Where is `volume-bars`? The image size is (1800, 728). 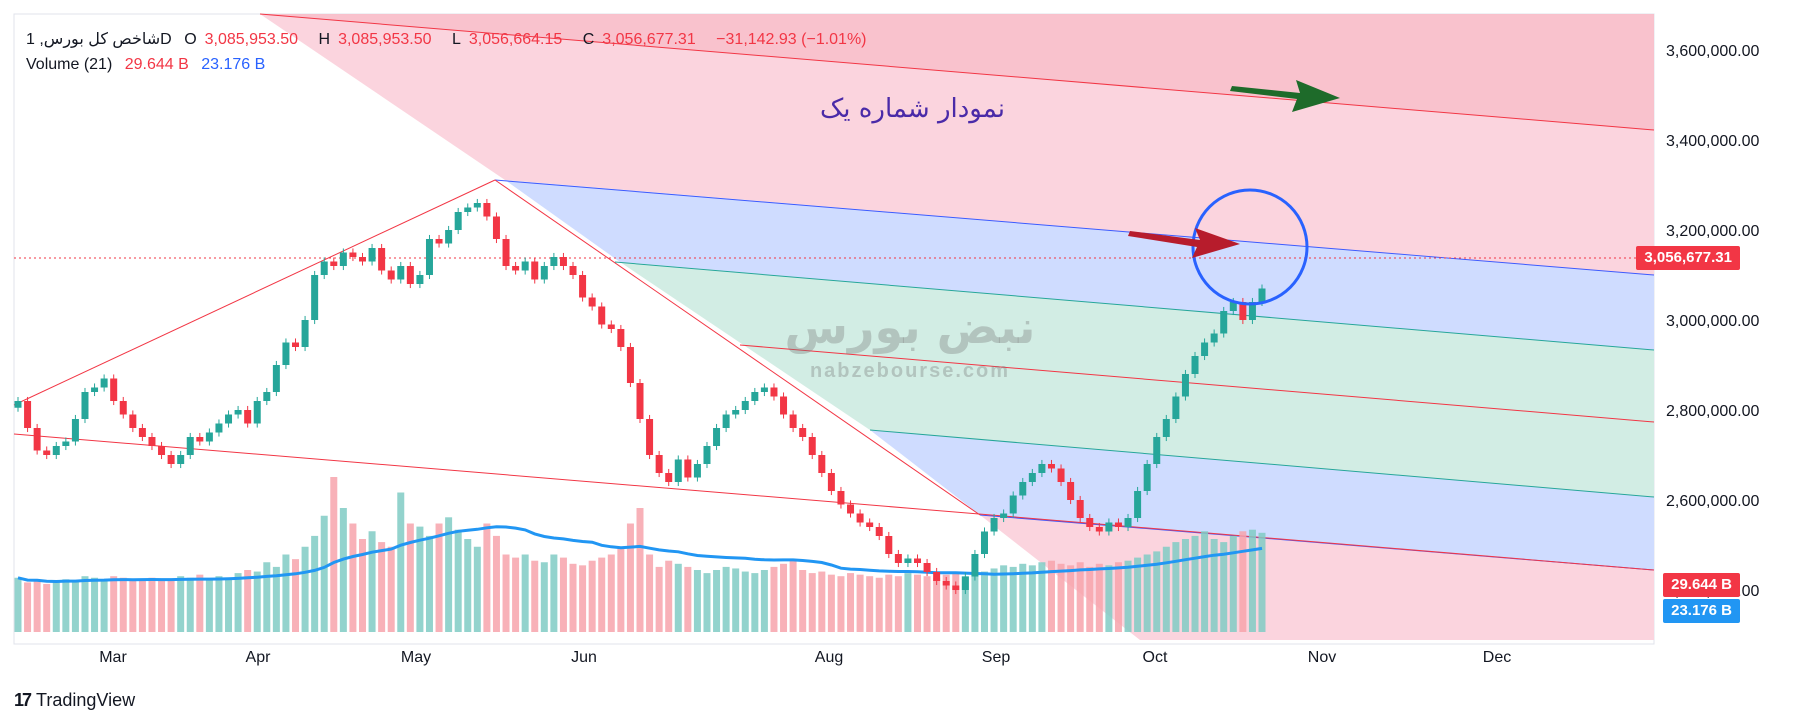
volume-bars is located at coordinates (640, 554).